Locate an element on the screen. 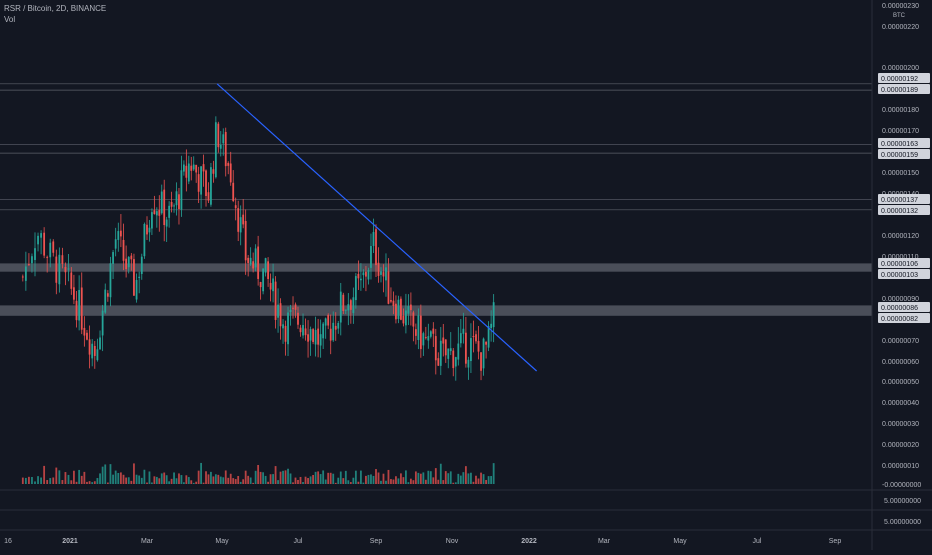 Image resolution: width=932 pixels, height=555 pixels. time-axis: 16 2021 Mar May Jul Sep Nov 2022 Mar May Jul Sep is located at coordinates (466, 537).